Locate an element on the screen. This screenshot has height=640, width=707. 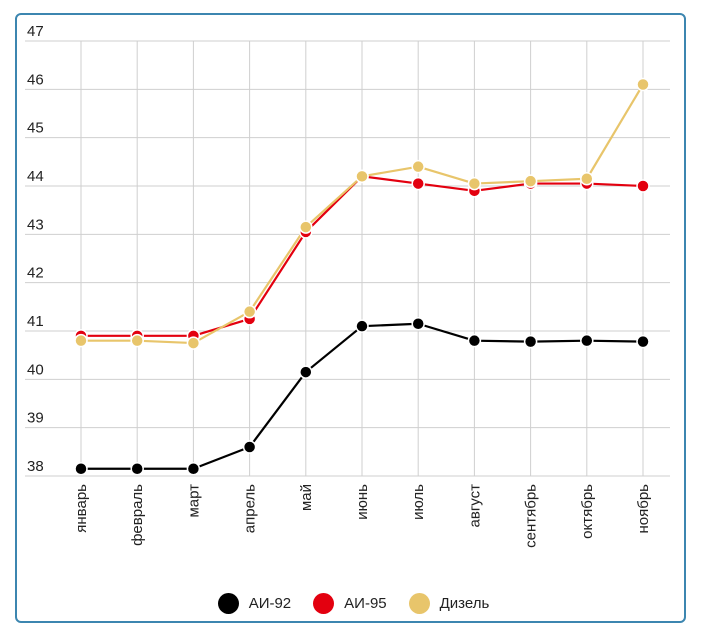
y-tick-label: 43 is located at coordinates (35, 224).